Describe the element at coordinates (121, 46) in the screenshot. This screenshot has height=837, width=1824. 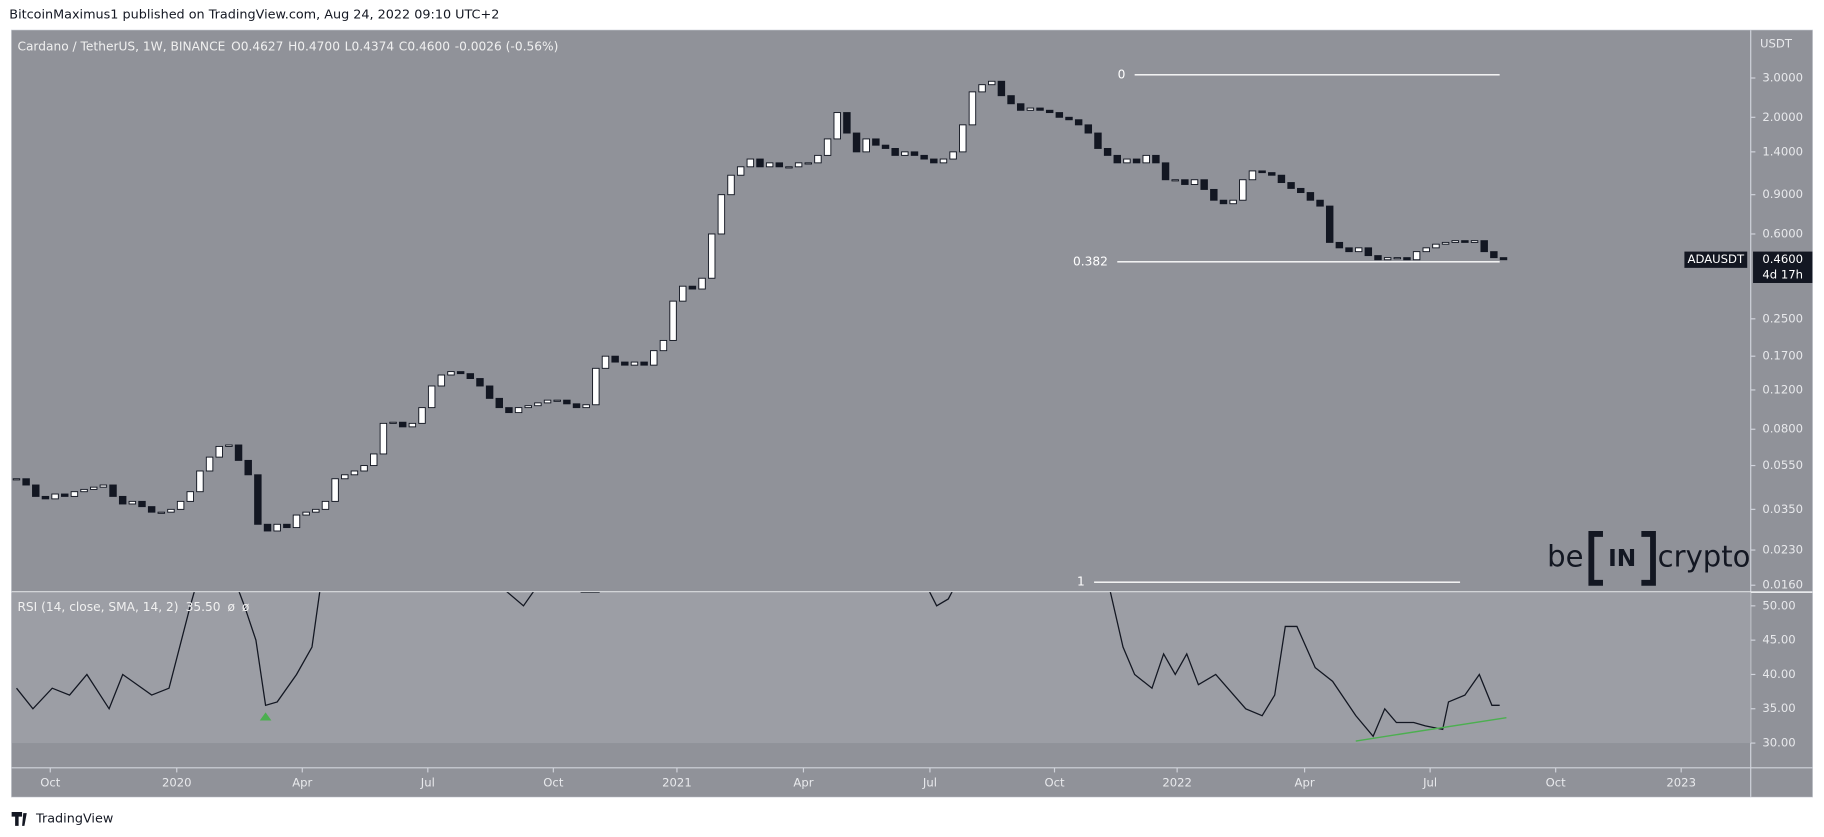
I see `legend-title: Cardano / TetherUS, 1W, BINANCE` at that location.